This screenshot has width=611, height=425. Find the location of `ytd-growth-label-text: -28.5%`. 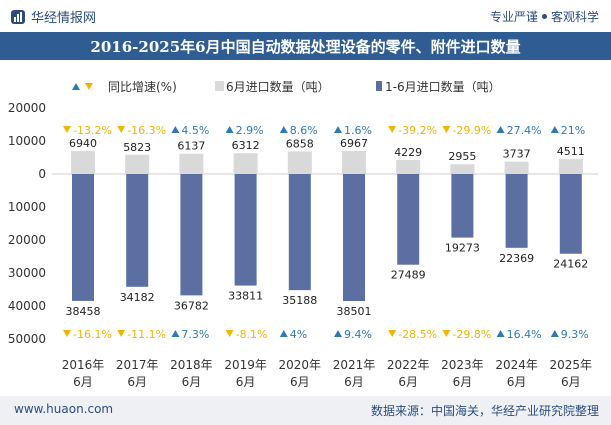

ytd-growth-label-text: -28.5% is located at coordinates (417, 334).